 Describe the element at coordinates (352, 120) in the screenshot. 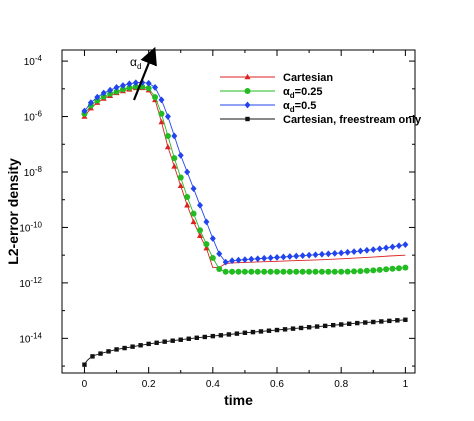

I see `legend-label: Cartesian, freestream only` at that location.